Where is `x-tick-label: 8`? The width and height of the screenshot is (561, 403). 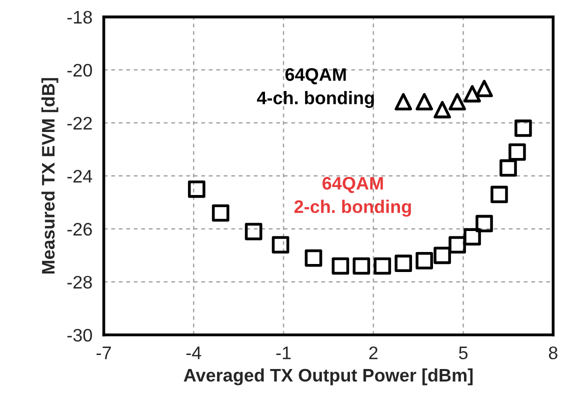
x-tick-label: 8 is located at coordinates (553, 353).